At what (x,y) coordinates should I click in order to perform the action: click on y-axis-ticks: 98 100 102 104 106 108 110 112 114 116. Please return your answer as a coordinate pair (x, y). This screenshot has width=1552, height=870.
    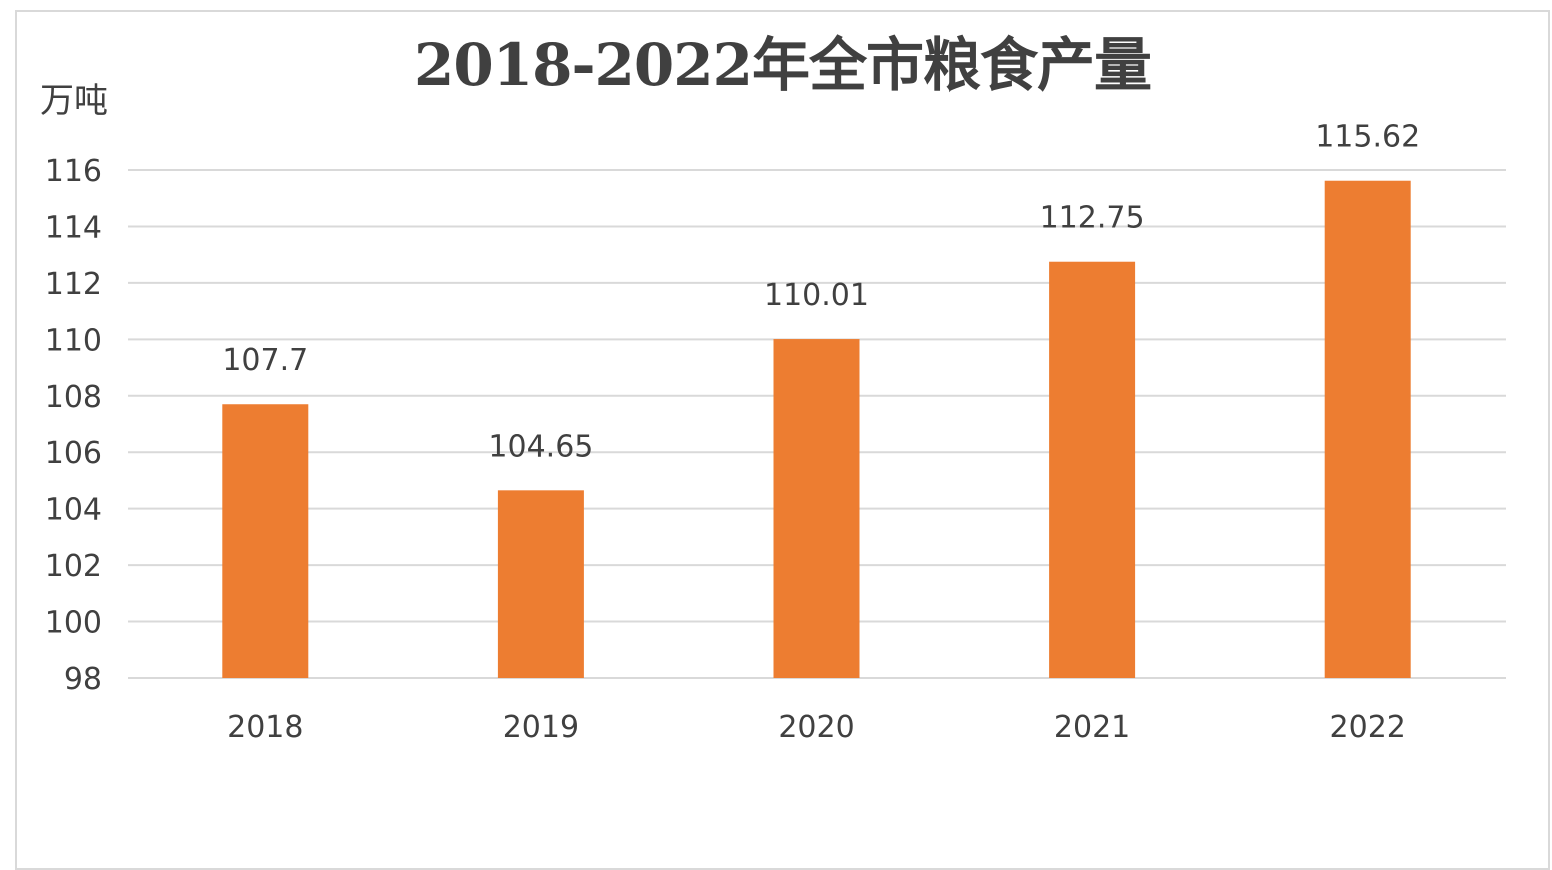
    Looking at the image, I should click on (73, 425).